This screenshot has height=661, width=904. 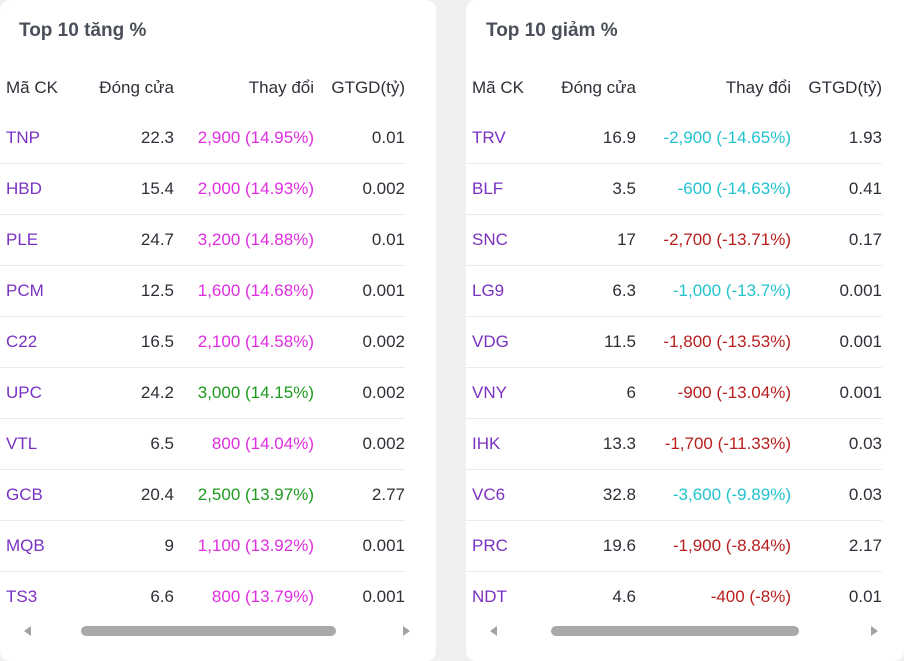 I want to click on stock-symbol-link: PRC, so click(x=509, y=546).